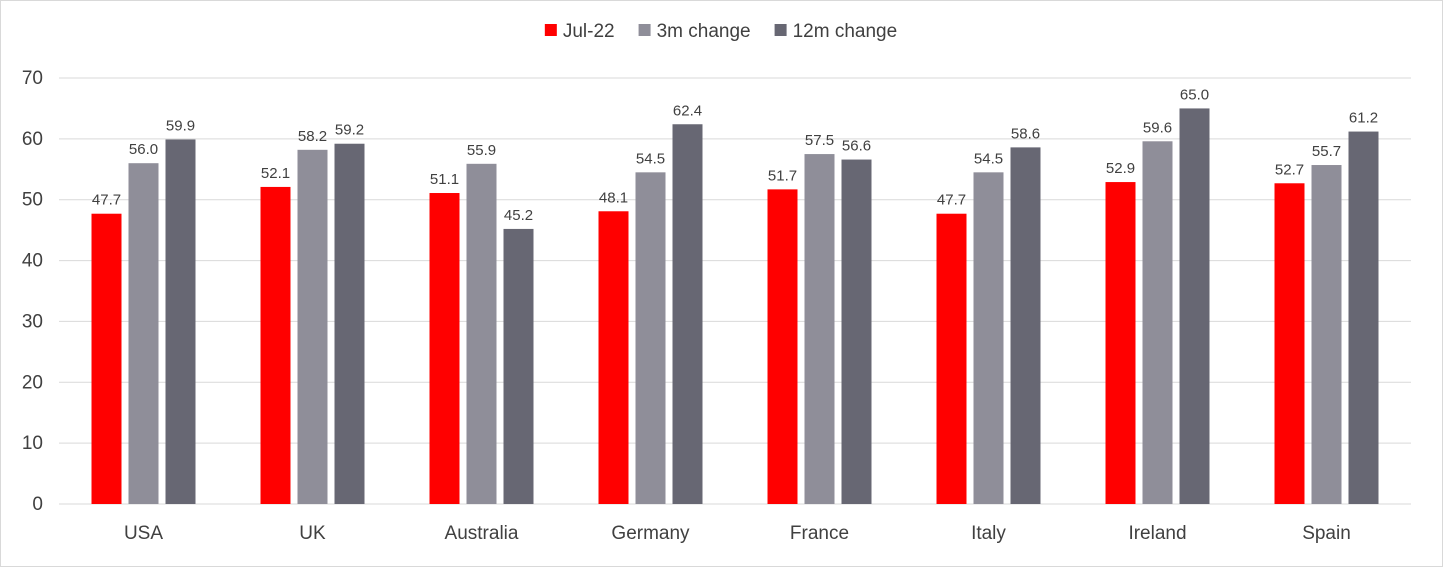 This screenshot has width=1443, height=567. What do you see at coordinates (32, 321) in the screenshot?
I see `y-tick-label: 30` at bounding box center [32, 321].